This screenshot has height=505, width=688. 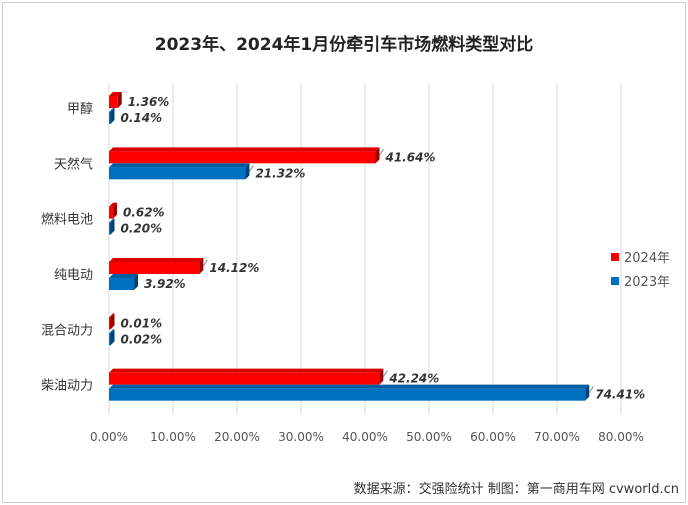 I want to click on category-label: 天然气, so click(x=73, y=164).